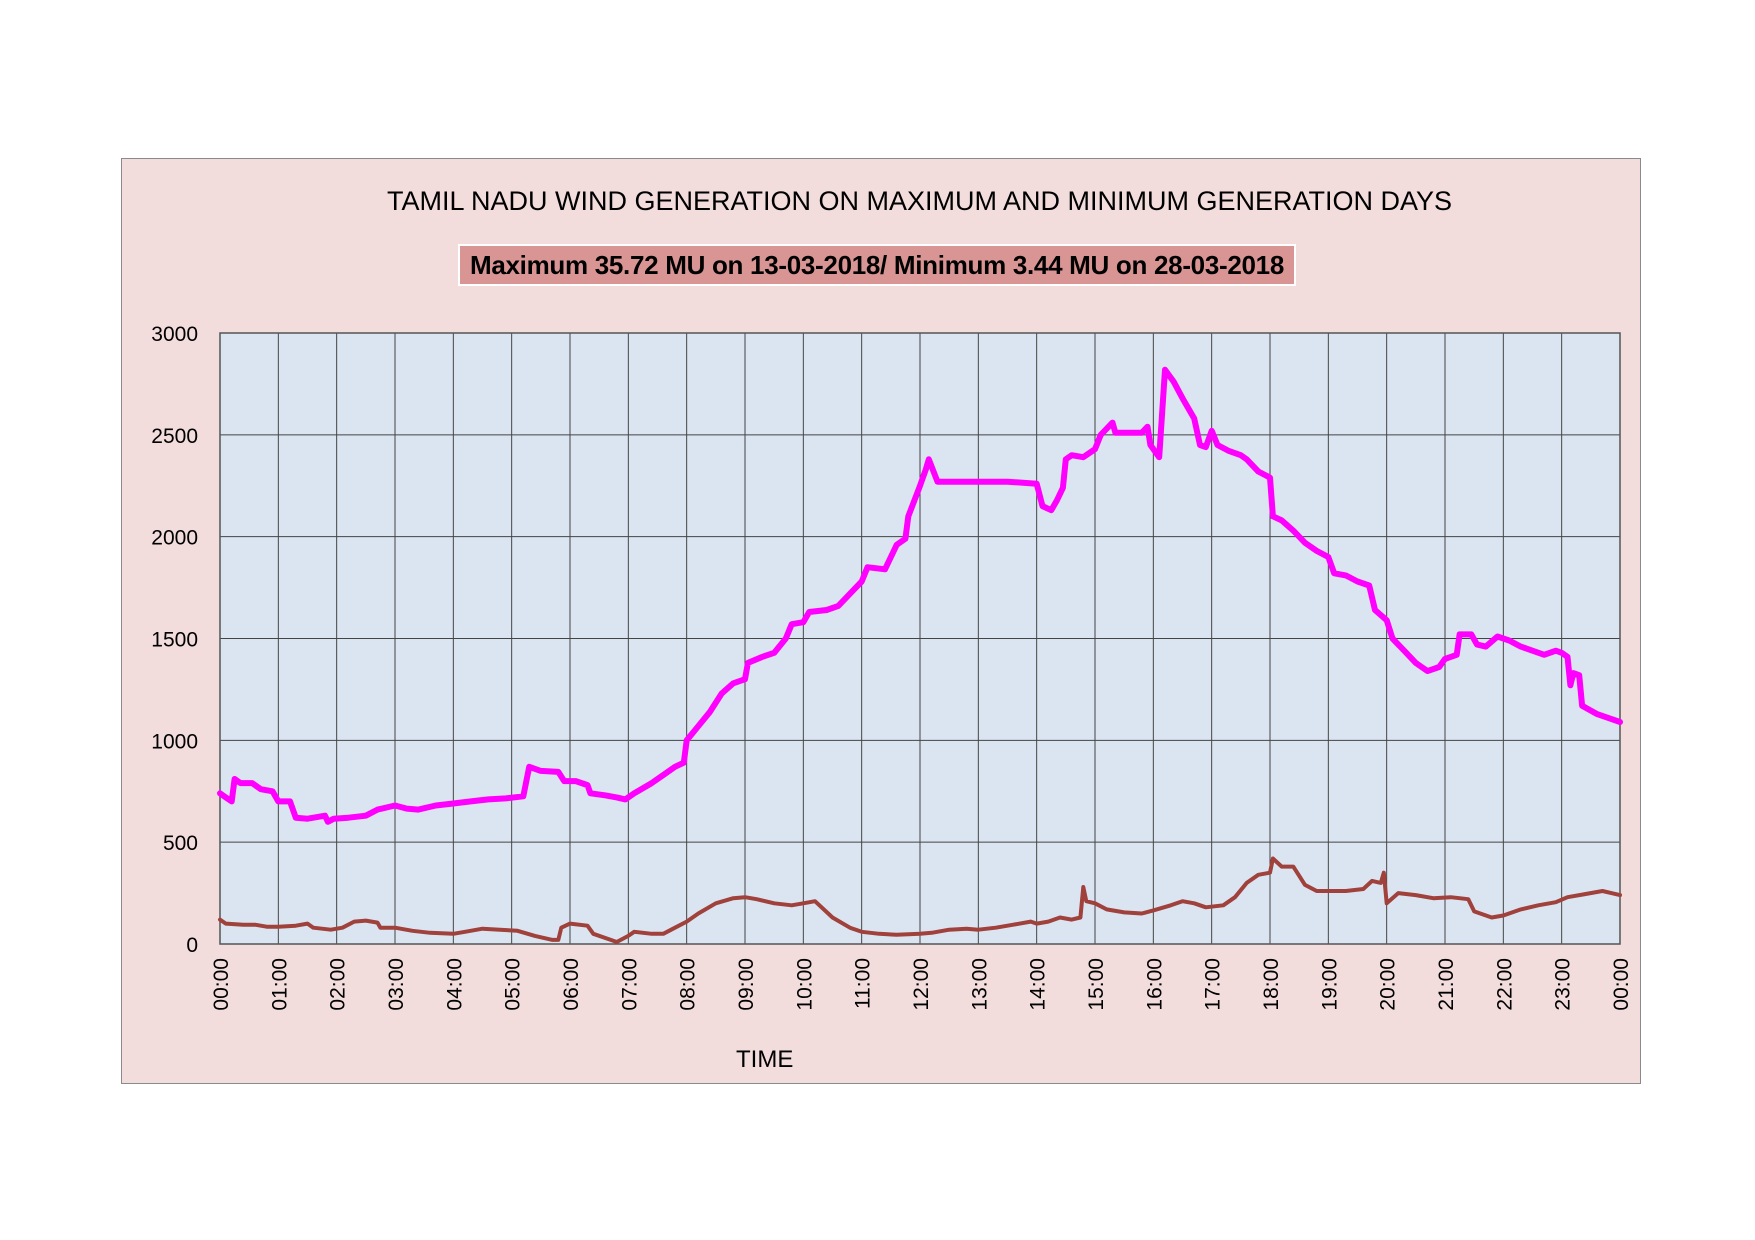  What do you see at coordinates (921, 984) in the screenshot?
I see `x-tick-label: 12:00` at bounding box center [921, 984].